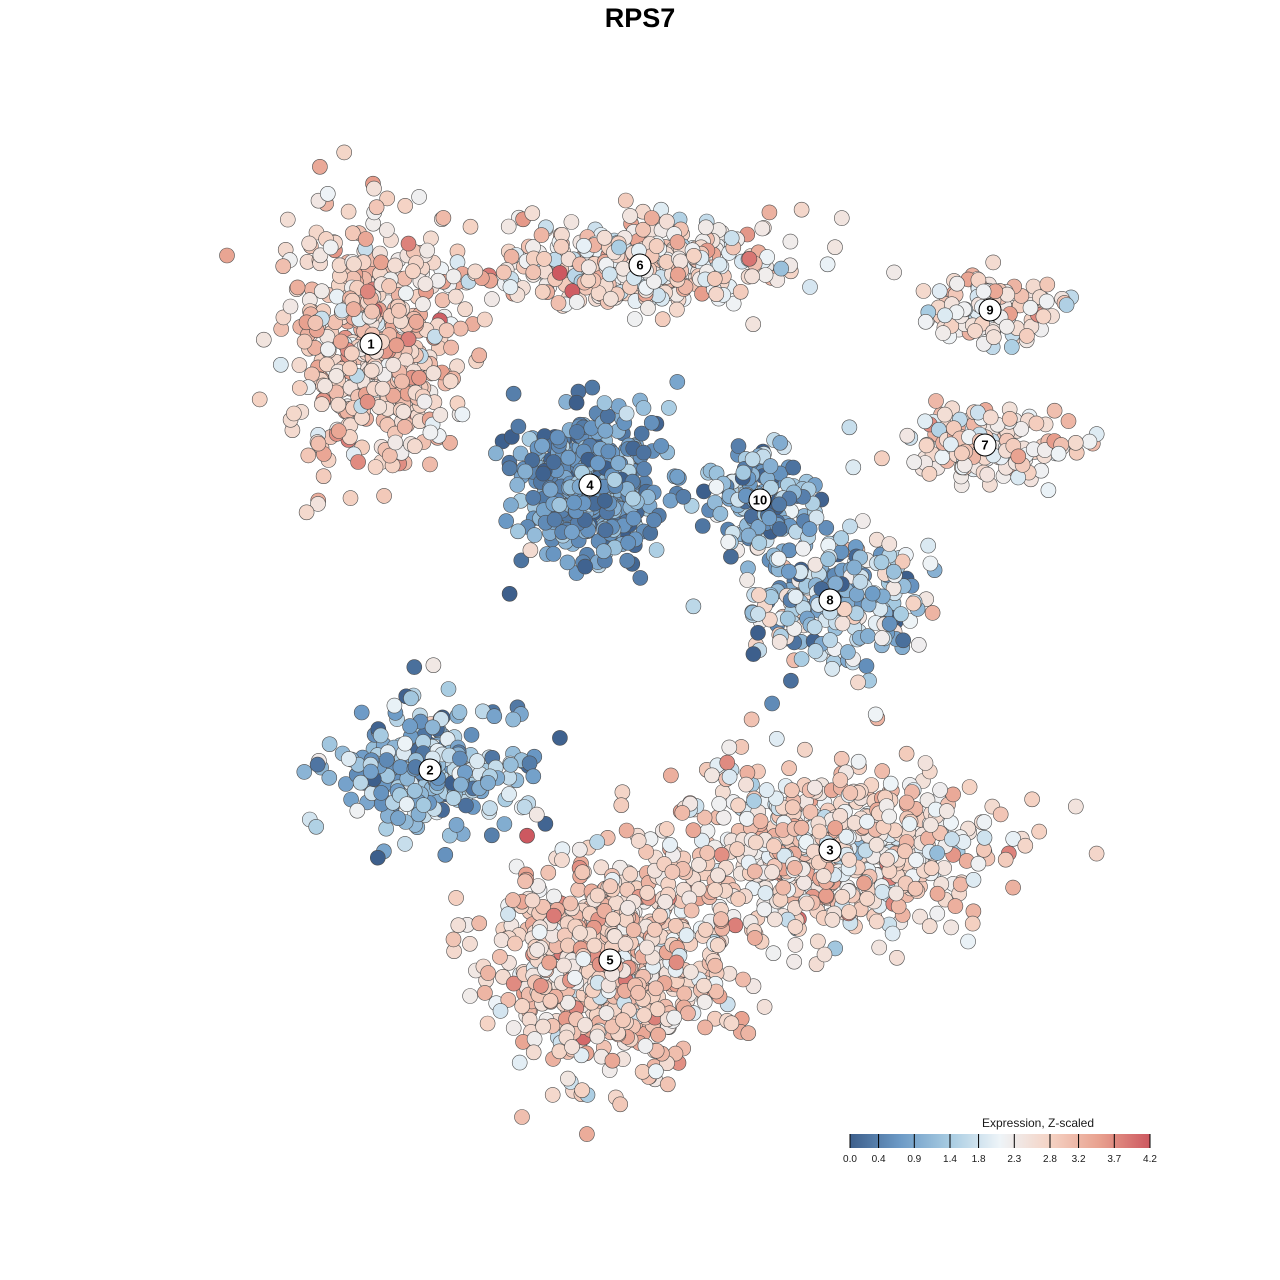 This screenshot has height=1280, width=1280. I want to click on cluster-label-text: 10, so click(760, 500).